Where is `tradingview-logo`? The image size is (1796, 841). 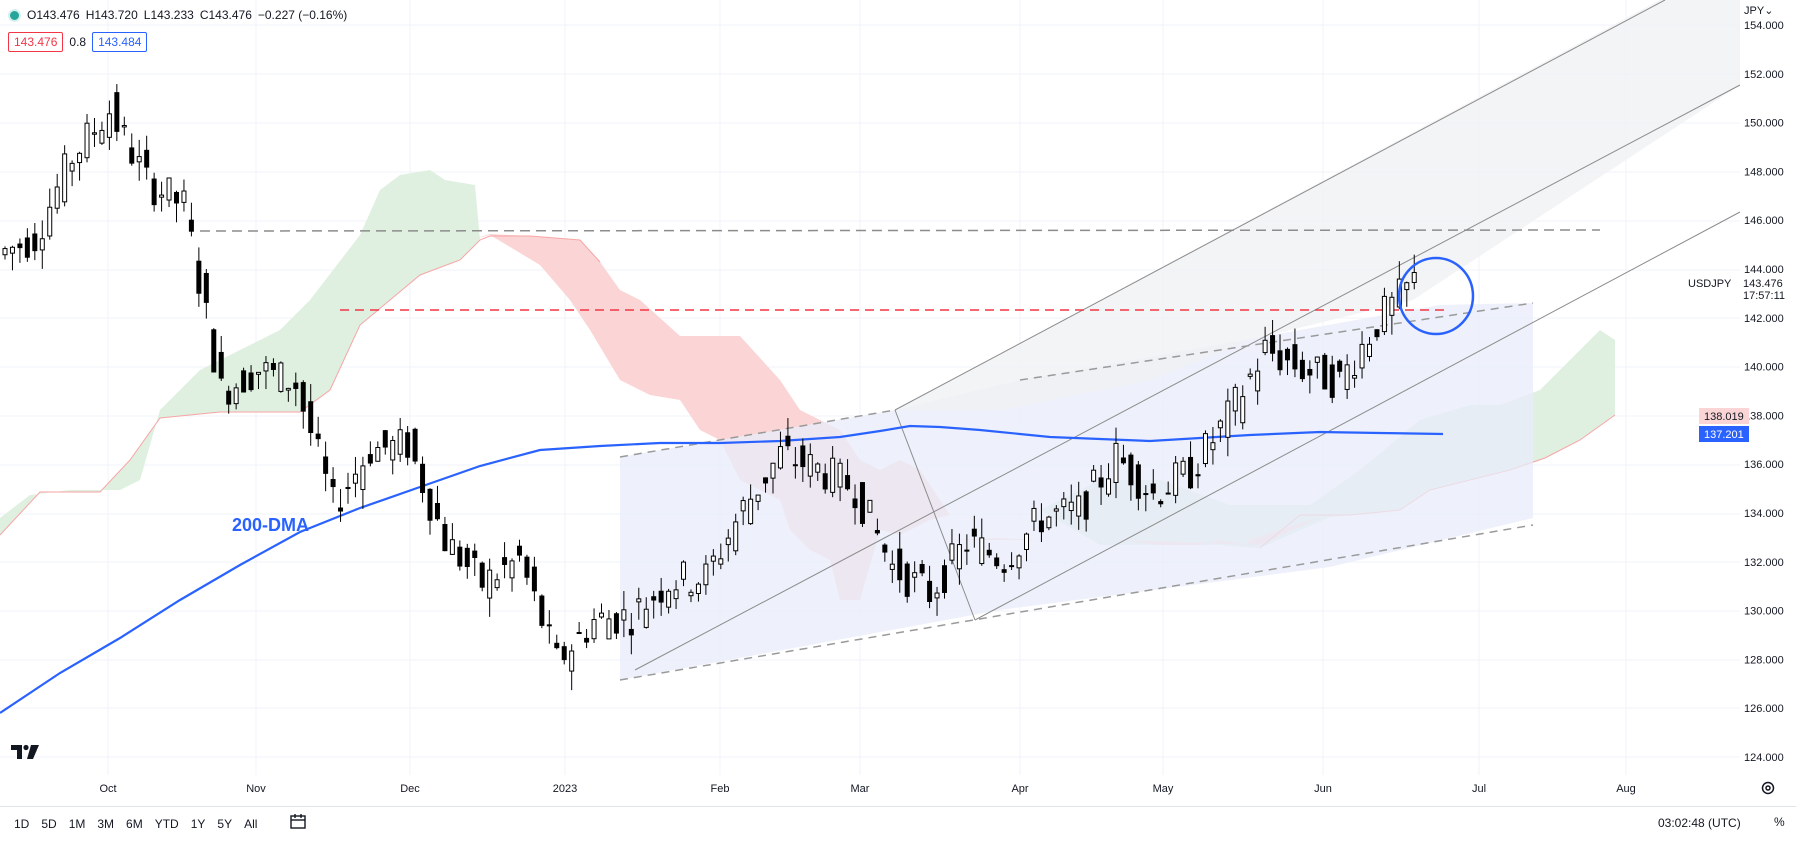 tradingview-logo is located at coordinates (26, 752).